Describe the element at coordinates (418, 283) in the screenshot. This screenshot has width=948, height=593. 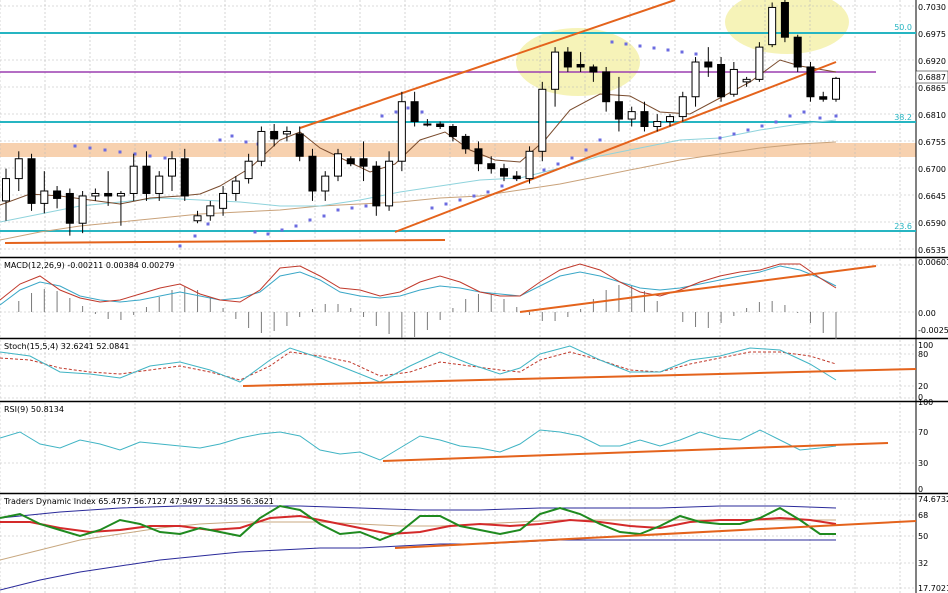
I see `macd-signal-line` at that location.